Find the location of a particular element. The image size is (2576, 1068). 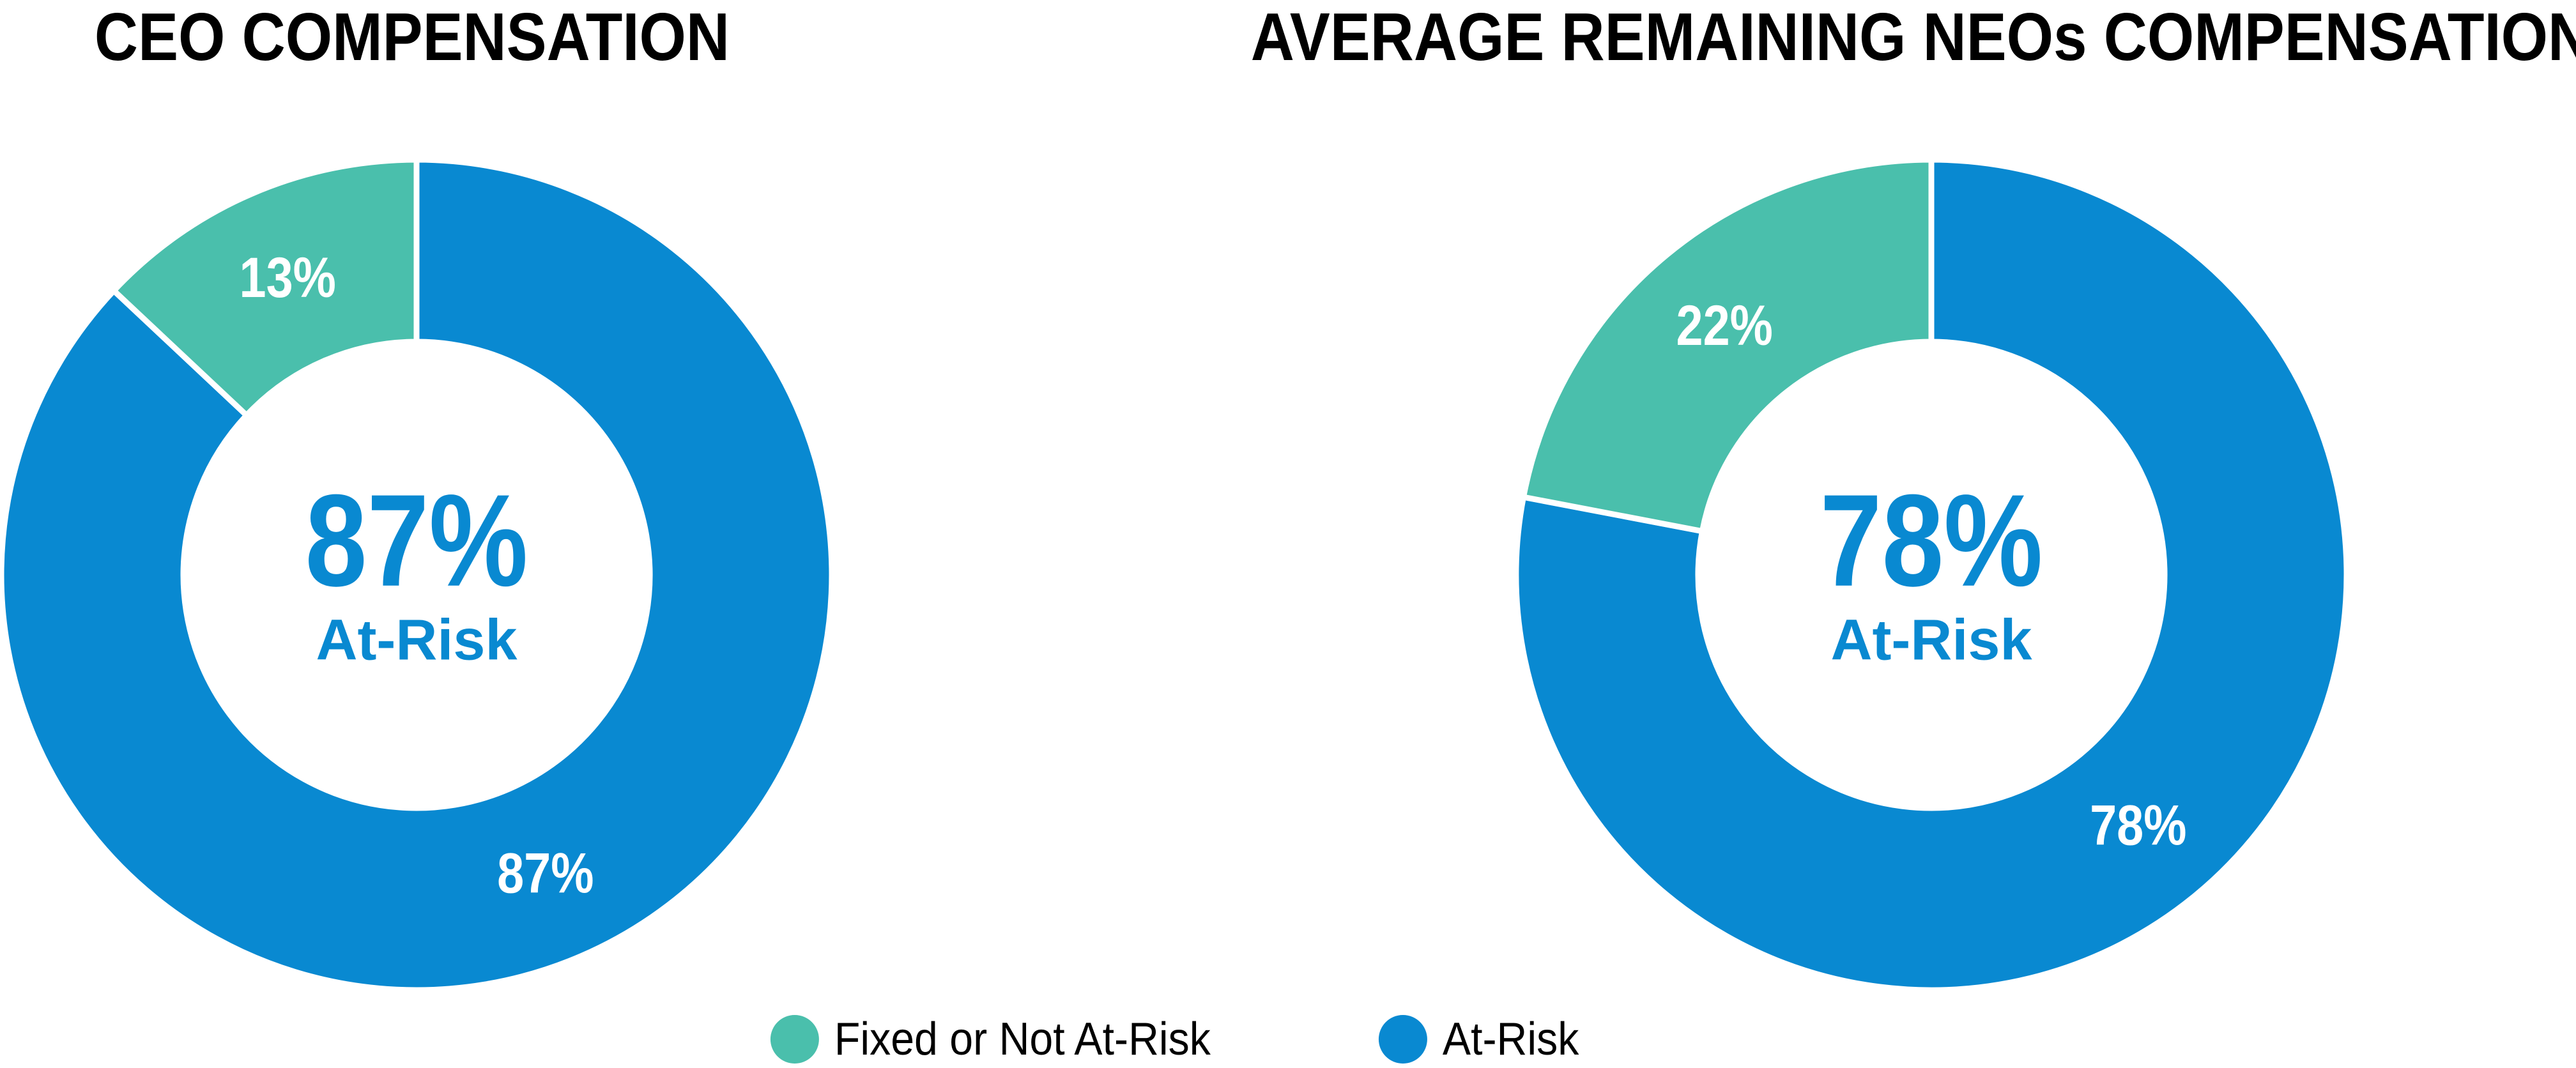

legend-label-fixed: Fixed or Not At-Risk is located at coordinates (1022, 1039).